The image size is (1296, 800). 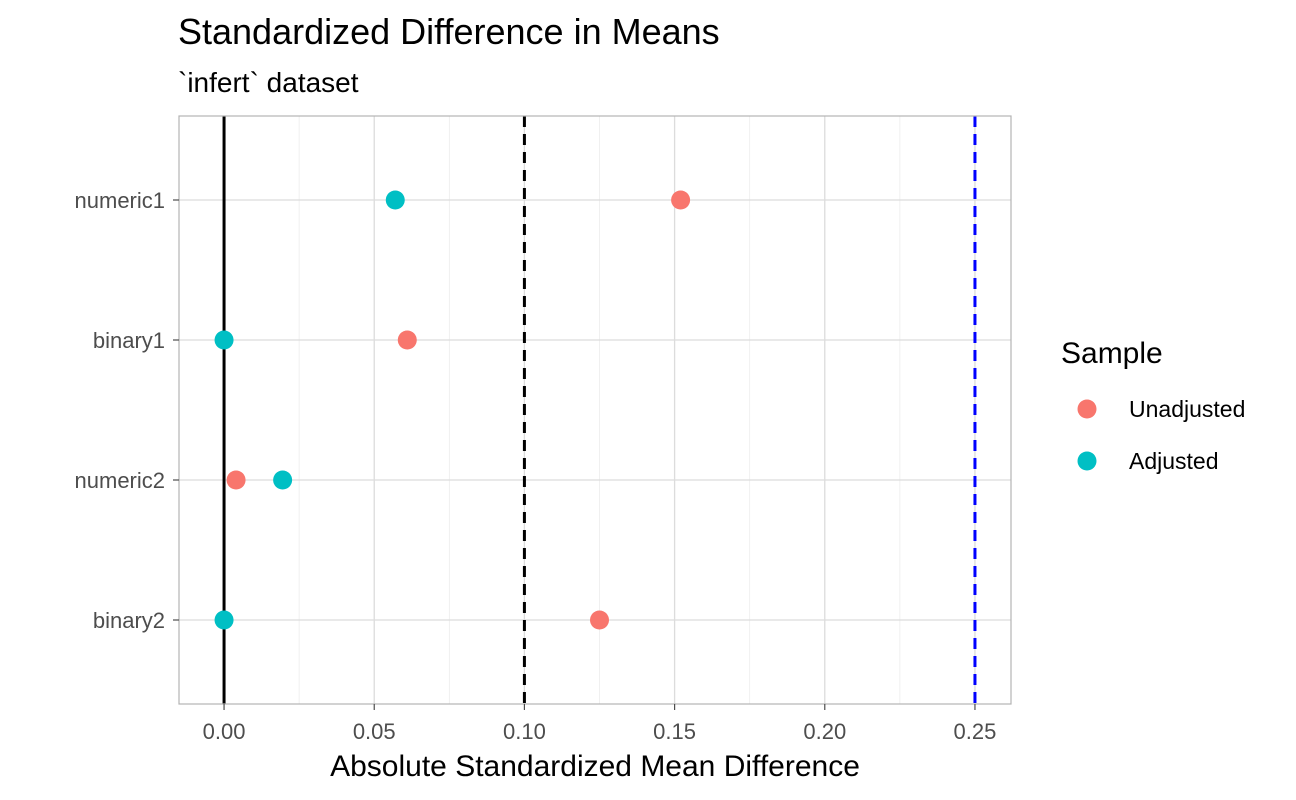 What do you see at coordinates (120, 480) in the screenshot?
I see `y-tick-label: numeric2` at bounding box center [120, 480].